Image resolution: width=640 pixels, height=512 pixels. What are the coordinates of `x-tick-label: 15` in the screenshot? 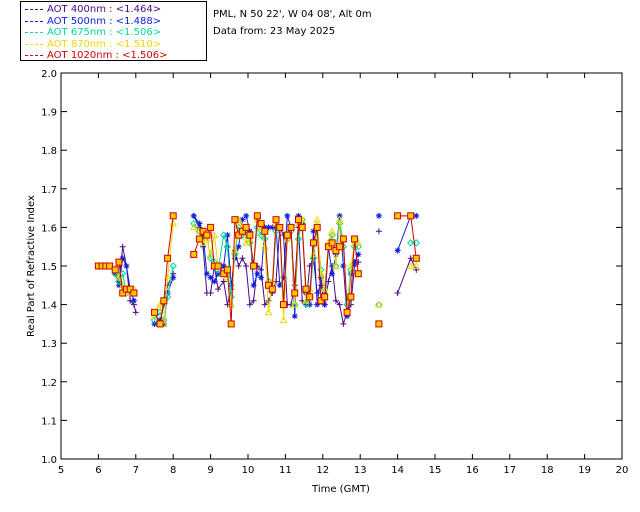 It's located at (435, 470).